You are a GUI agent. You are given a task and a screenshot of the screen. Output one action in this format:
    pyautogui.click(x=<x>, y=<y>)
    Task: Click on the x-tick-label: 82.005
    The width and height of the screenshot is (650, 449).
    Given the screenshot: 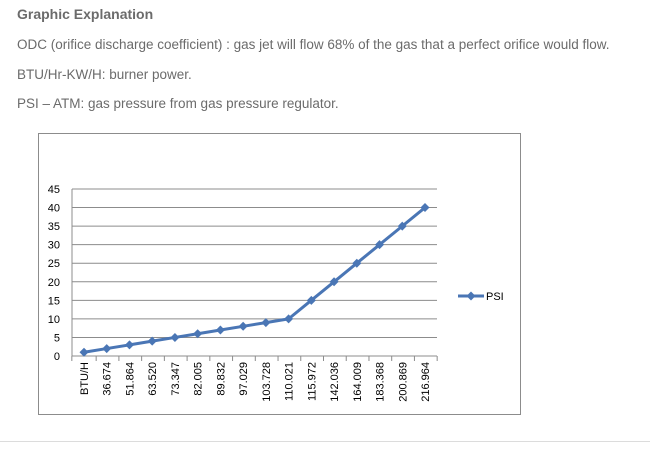 What is the action you would take?
    pyautogui.click(x=199, y=379)
    